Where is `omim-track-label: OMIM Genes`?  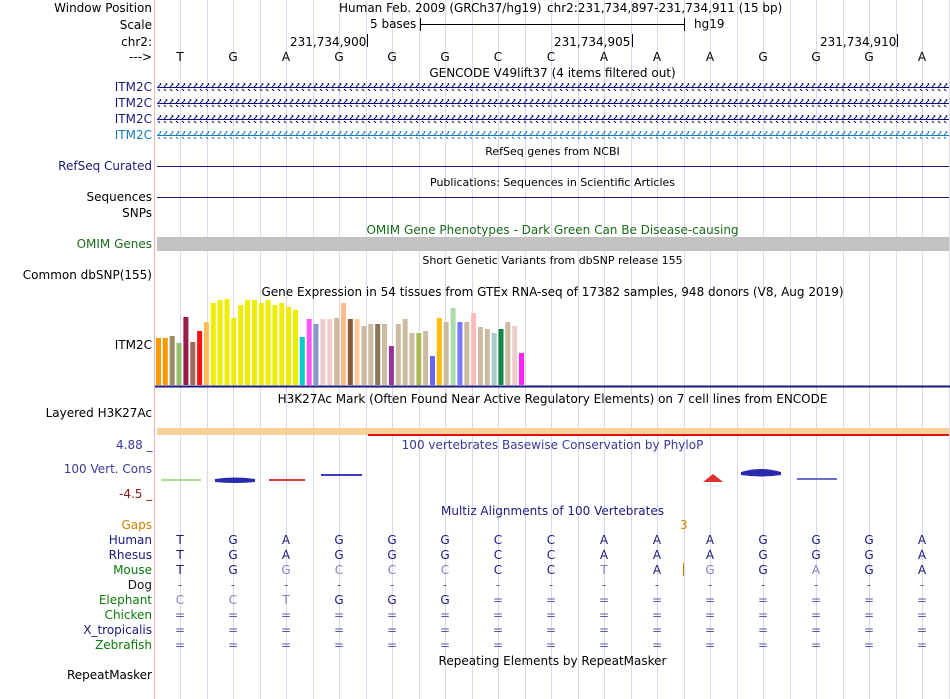
omim-track-label: OMIM Genes is located at coordinates (114, 244).